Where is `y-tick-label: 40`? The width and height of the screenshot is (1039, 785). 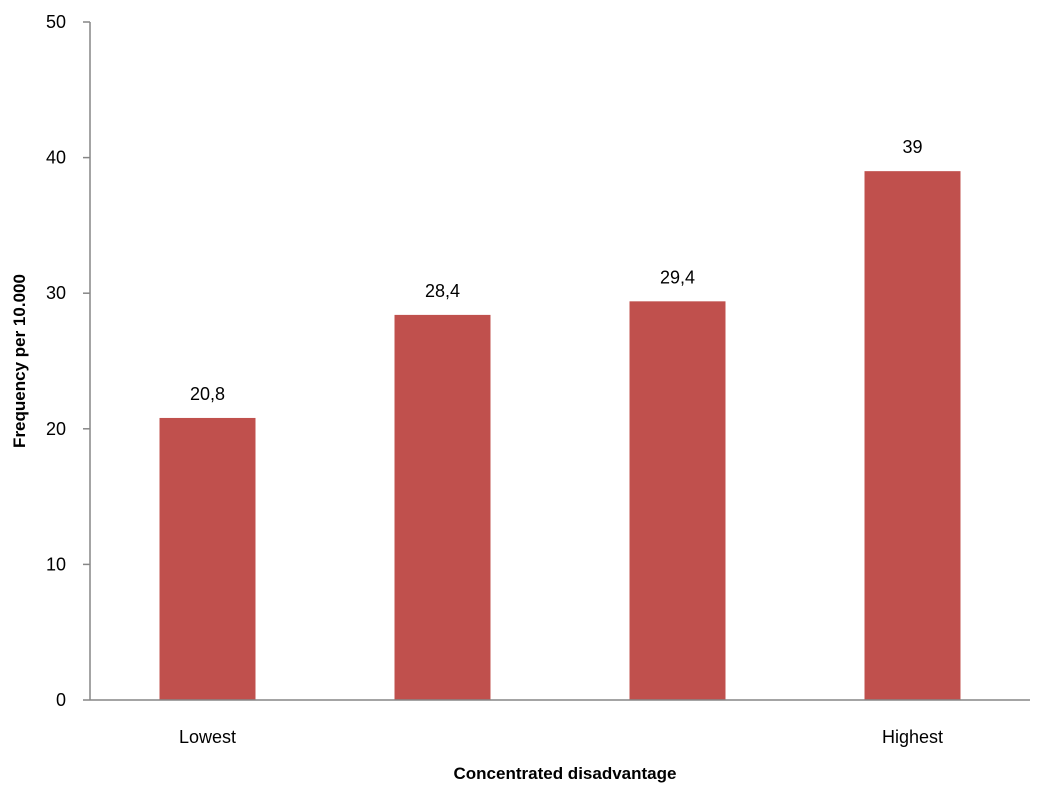
y-tick-label: 40 is located at coordinates (56, 158).